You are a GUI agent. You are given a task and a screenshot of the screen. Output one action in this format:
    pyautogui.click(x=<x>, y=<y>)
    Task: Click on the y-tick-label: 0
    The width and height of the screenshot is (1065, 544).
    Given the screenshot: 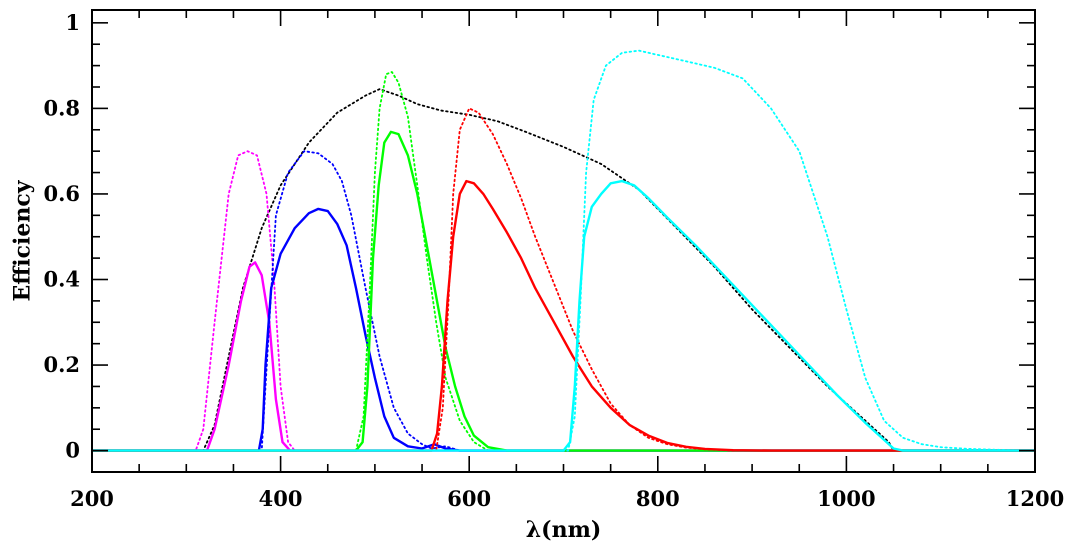 What is the action you would take?
    pyautogui.click(x=72, y=450)
    